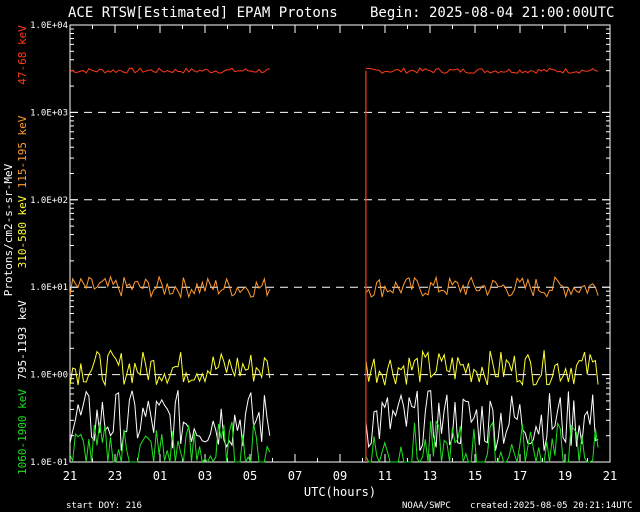 The image size is (640, 512). What do you see at coordinates (430, 476) in the screenshot?
I see `x-tick-label: 13` at bounding box center [430, 476].